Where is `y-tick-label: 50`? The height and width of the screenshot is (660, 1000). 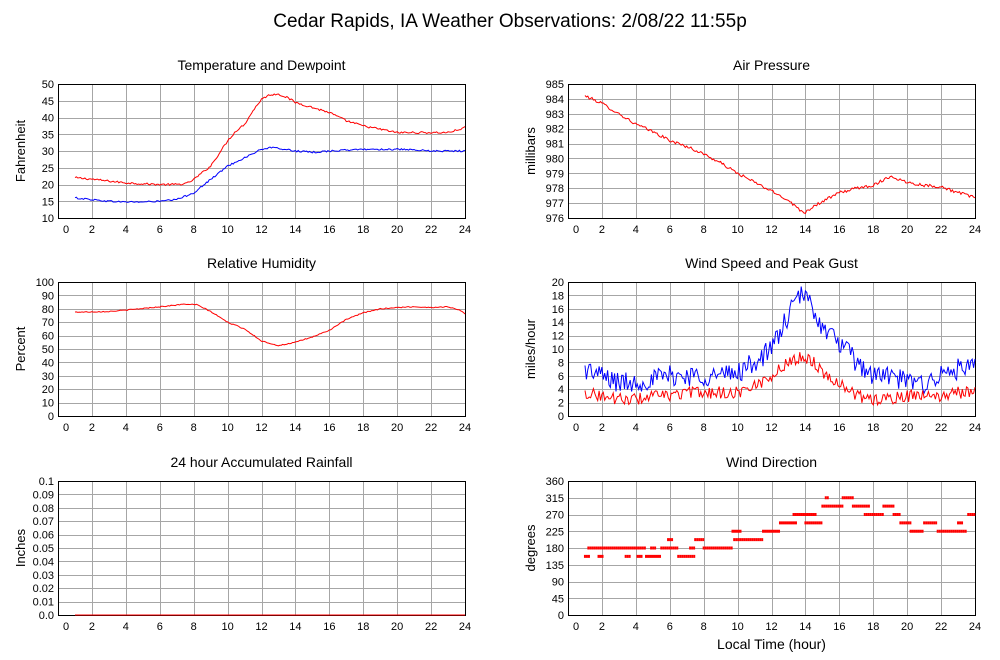 y-tick-label: 50 is located at coordinates (48, 85).